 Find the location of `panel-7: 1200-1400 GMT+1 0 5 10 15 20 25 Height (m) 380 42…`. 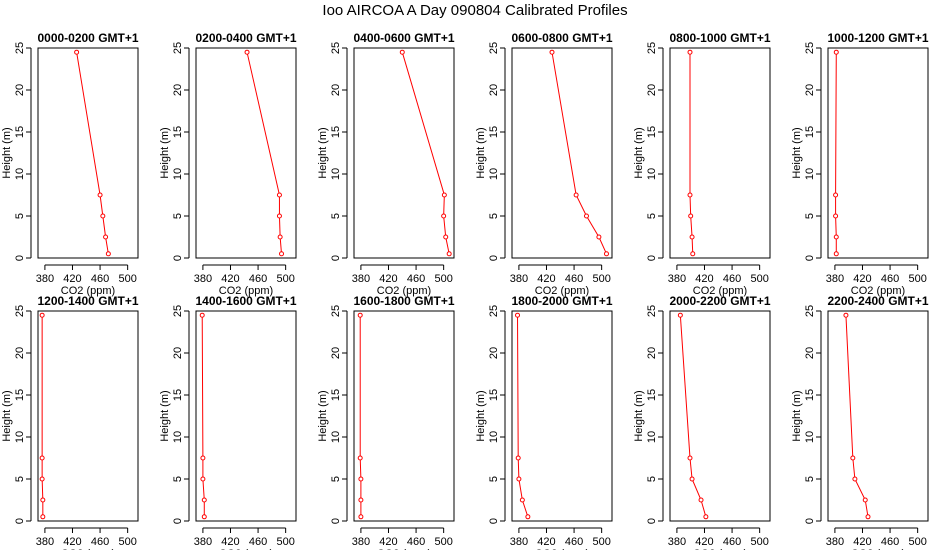

panel-7: 1200-1400 GMT+1 0 5 10 15 20 25 Height (m) 380 42… is located at coordinates (70, 422).